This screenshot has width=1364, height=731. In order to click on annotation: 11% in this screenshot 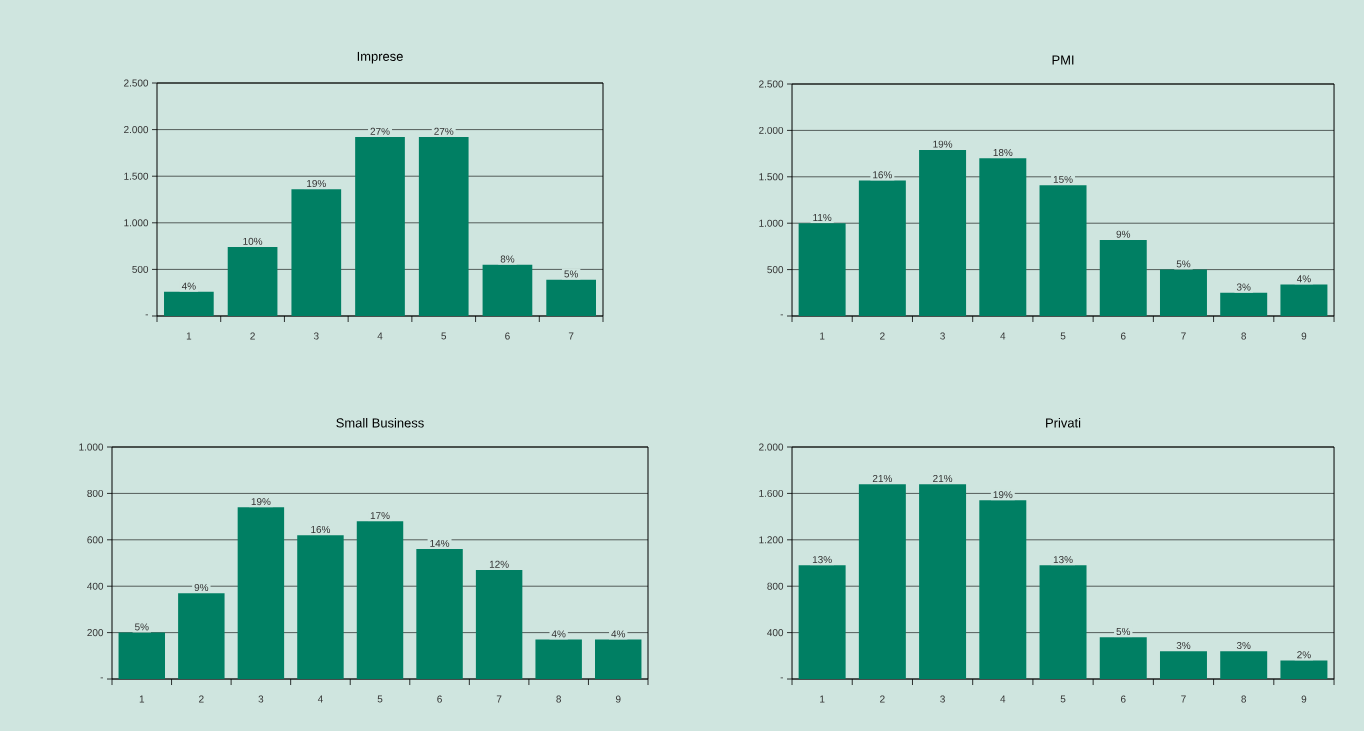, I will do `click(822, 218)`.